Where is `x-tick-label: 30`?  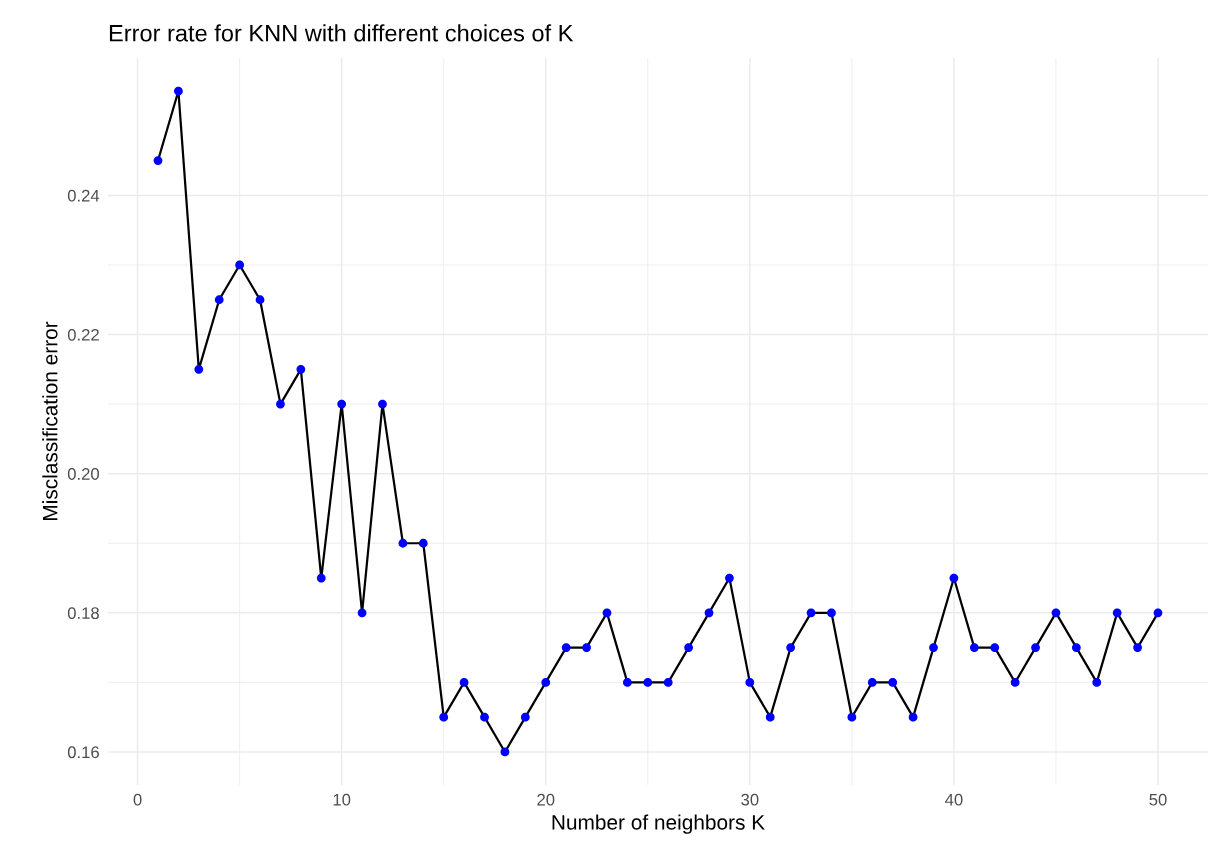
x-tick-label: 30 is located at coordinates (750, 799).